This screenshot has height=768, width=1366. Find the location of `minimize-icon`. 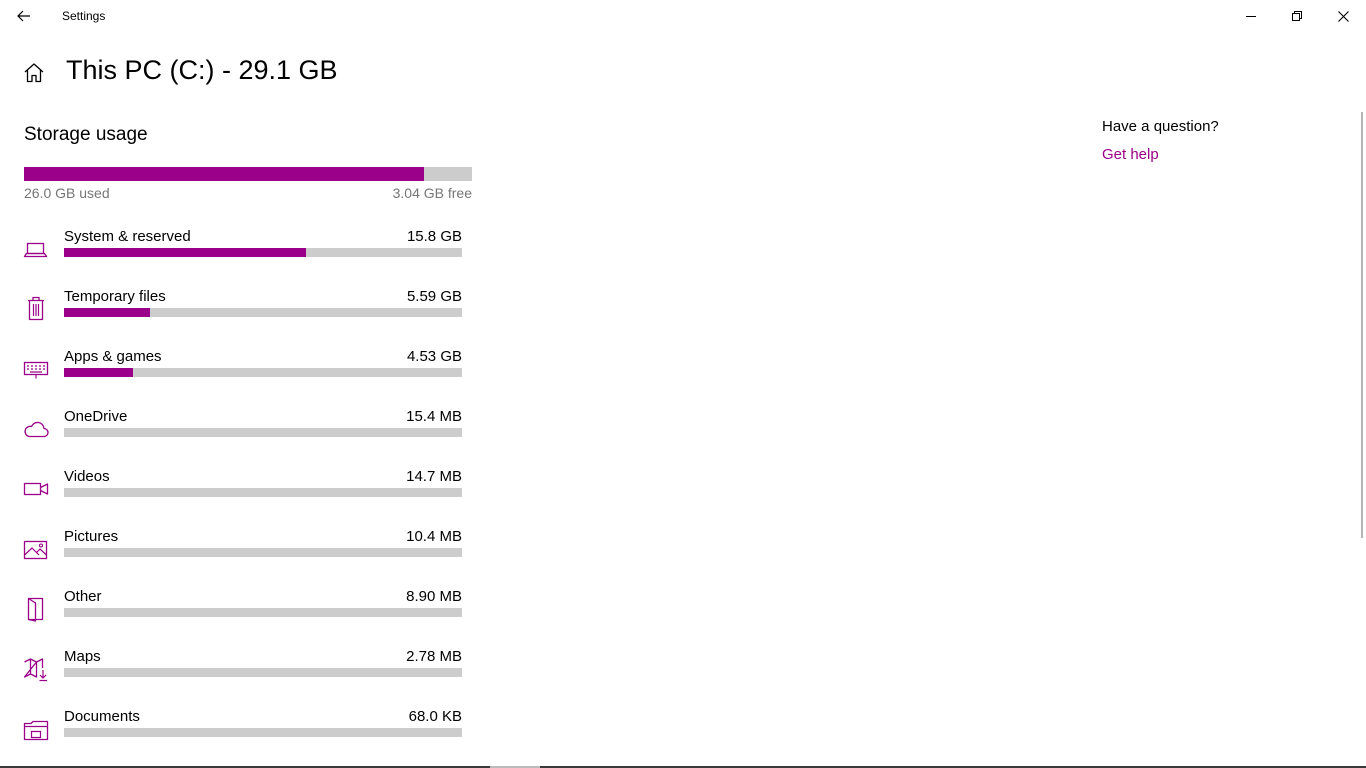

minimize-icon is located at coordinates (1251, 16).